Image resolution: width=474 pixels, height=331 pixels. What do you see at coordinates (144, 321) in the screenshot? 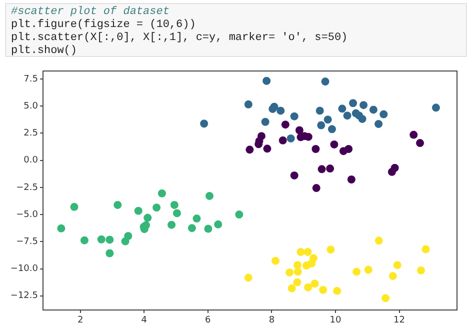
I see `x-tick-label: 4` at bounding box center [144, 321].